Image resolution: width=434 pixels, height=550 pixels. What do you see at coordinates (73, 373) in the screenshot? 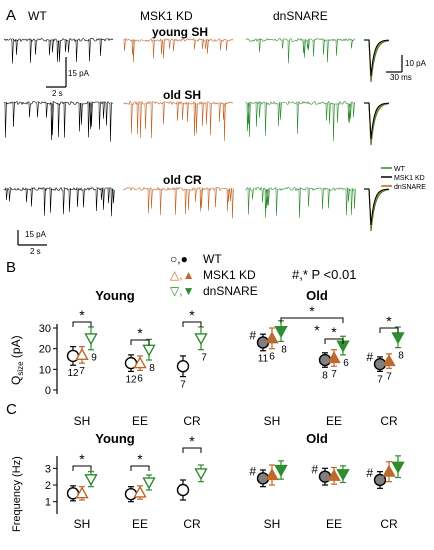
I see `n-label-wt-sh: 12` at bounding box center [73, 373].